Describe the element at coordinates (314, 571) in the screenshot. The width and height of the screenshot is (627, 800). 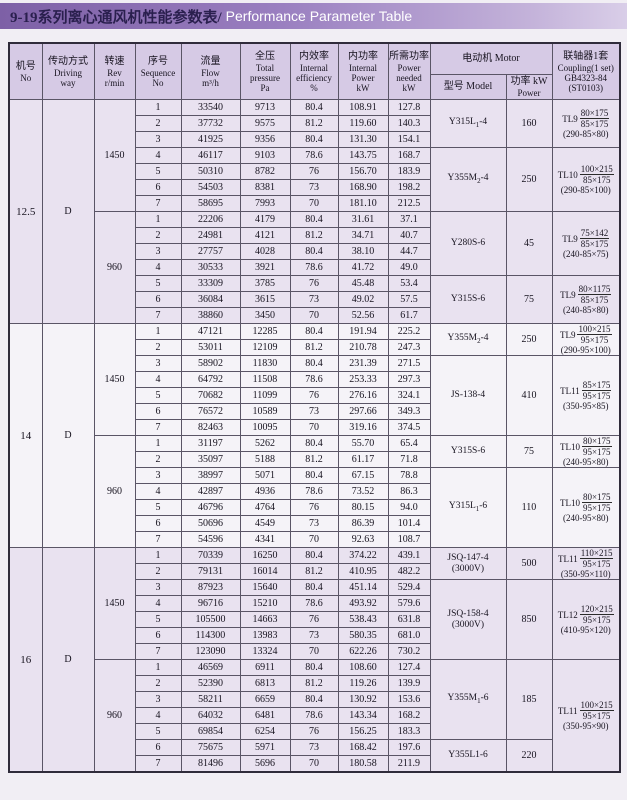
I see `cell-efficiency: 81.2` at that location.